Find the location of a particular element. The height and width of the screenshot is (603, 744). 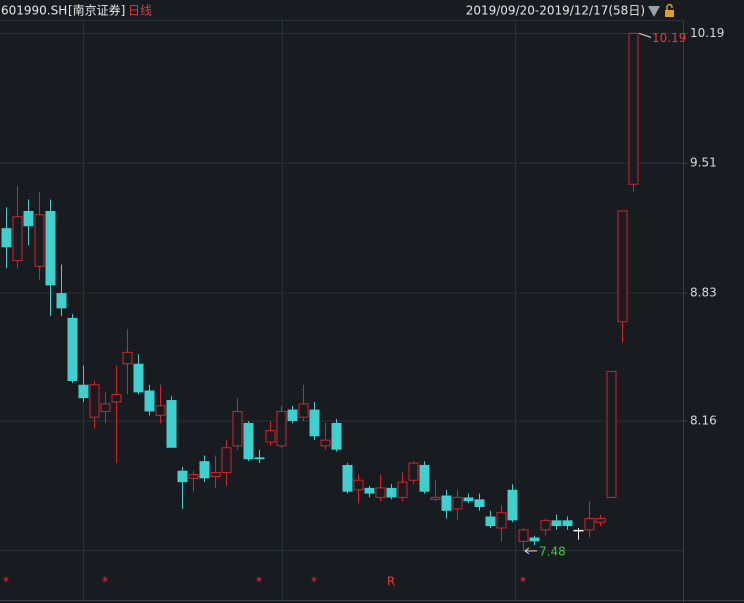

low-label: 7.48 is located at coordinates (552, 551).